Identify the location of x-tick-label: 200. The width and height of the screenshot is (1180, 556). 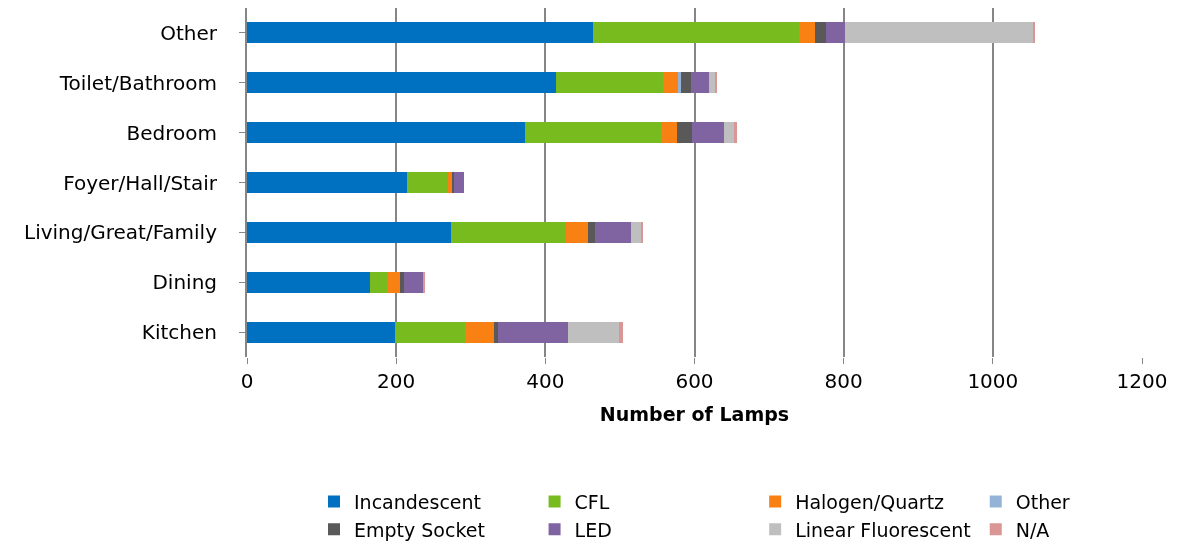
(396, 381).